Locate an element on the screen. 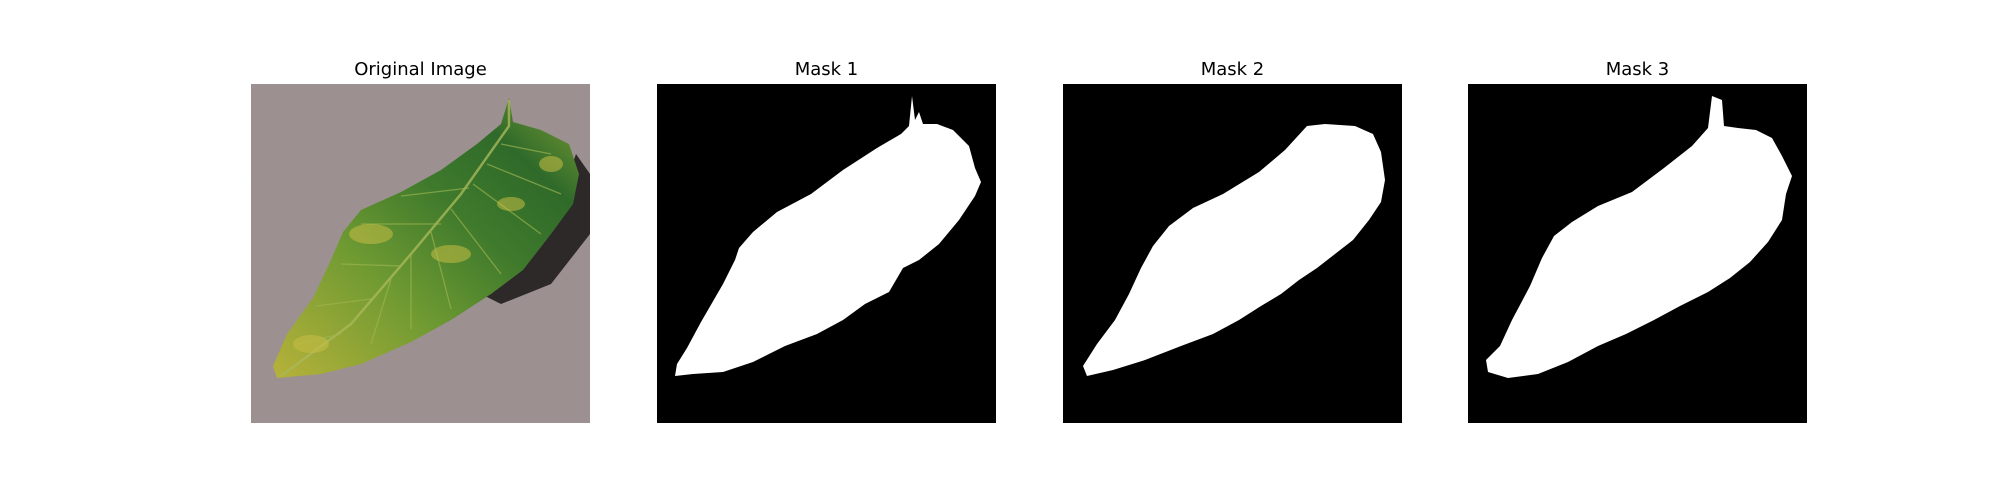 This screenshot has width=2000, height=500. panel-title: Mask 3 is located at coordinates (1637, 69).